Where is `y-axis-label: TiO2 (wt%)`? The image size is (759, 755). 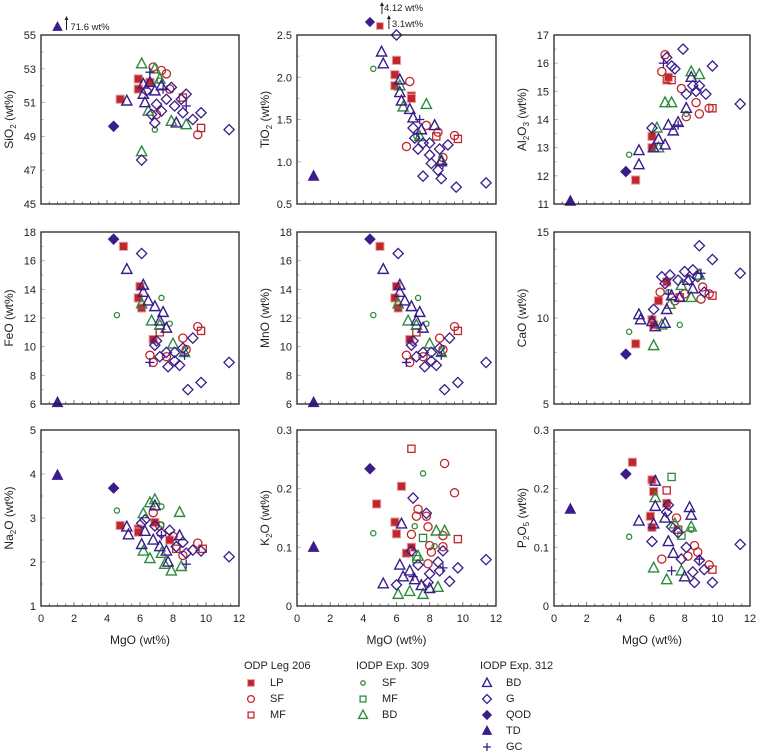 y-axis-label: TiO2 (wt%) is located at coordinates (266, 119).